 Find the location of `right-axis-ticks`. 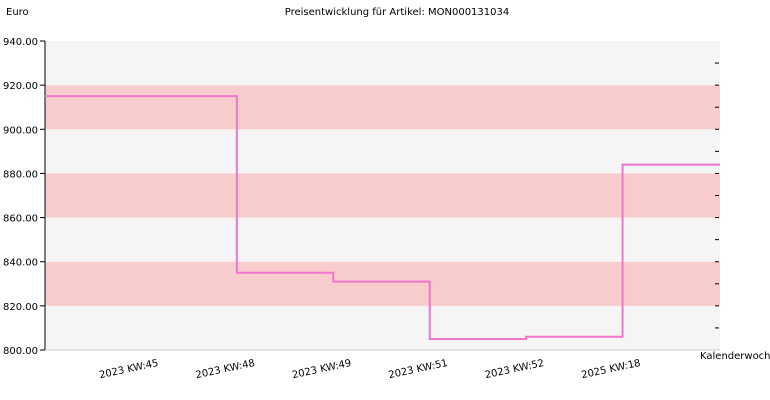

right-axis-ticks is located at coordinates (717, 195).